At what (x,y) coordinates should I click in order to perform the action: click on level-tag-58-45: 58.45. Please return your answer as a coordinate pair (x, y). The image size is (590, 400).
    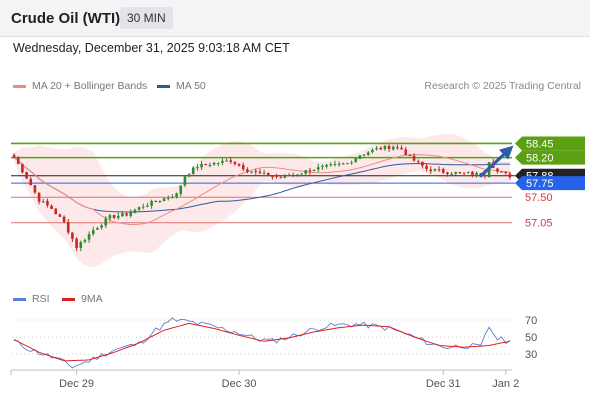
    Looking at the image, I should click on (550, 143).